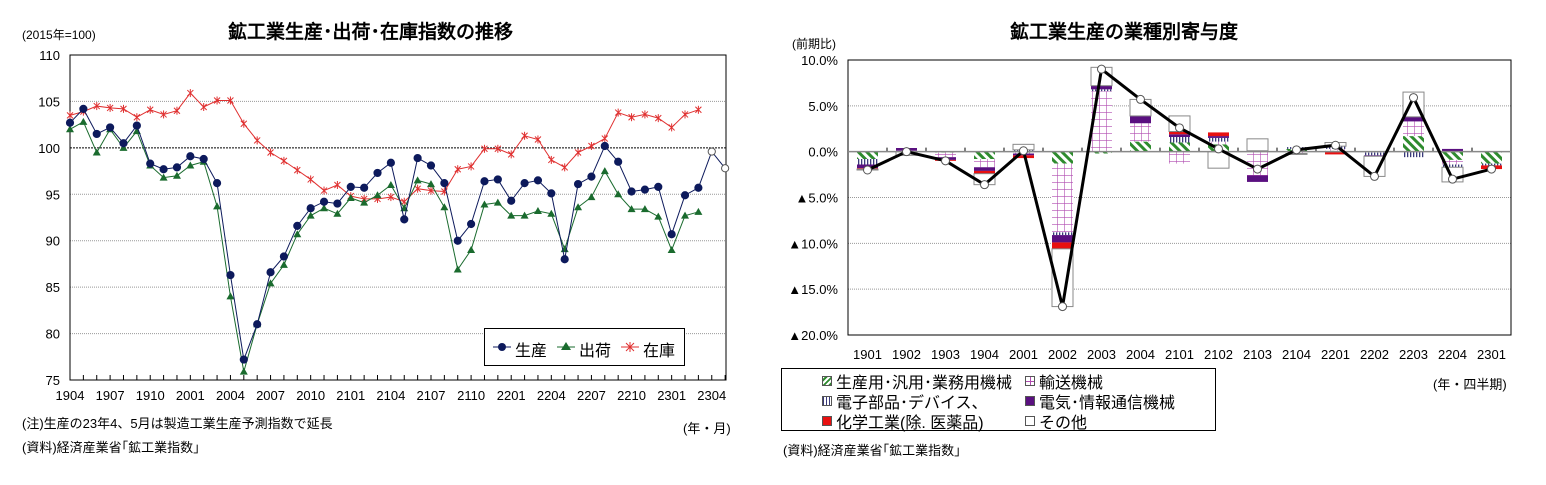 The image size is (1546, 485). What do you see at coordinates (813, 289) in the screenshot?
I see `y-tick-label: ▲15.0%` at bounding box center [813, 289].